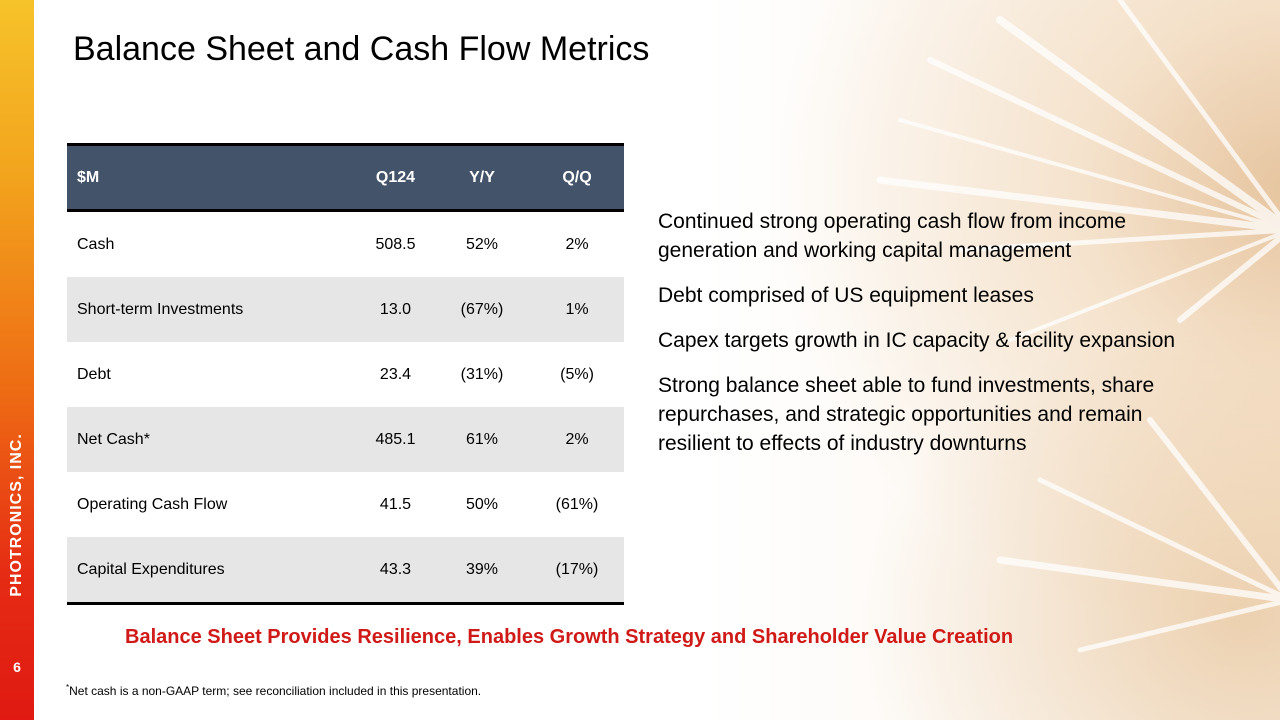  I want to click on table-row: Cash 508.5 52% 2%, so click(345, 244).